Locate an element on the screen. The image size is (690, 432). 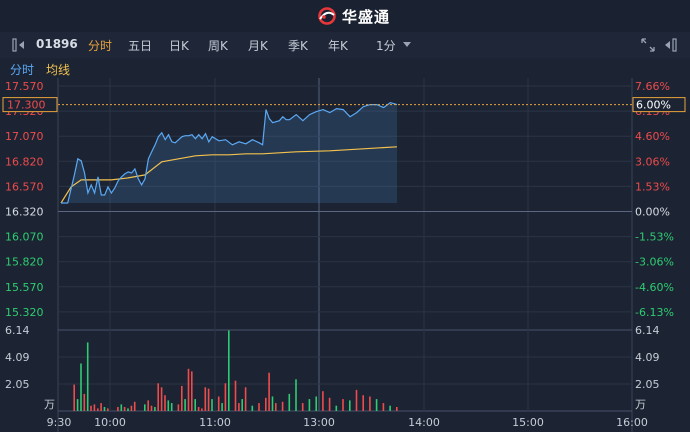
legend-price: 分时 is located at coordinates (22, 70).